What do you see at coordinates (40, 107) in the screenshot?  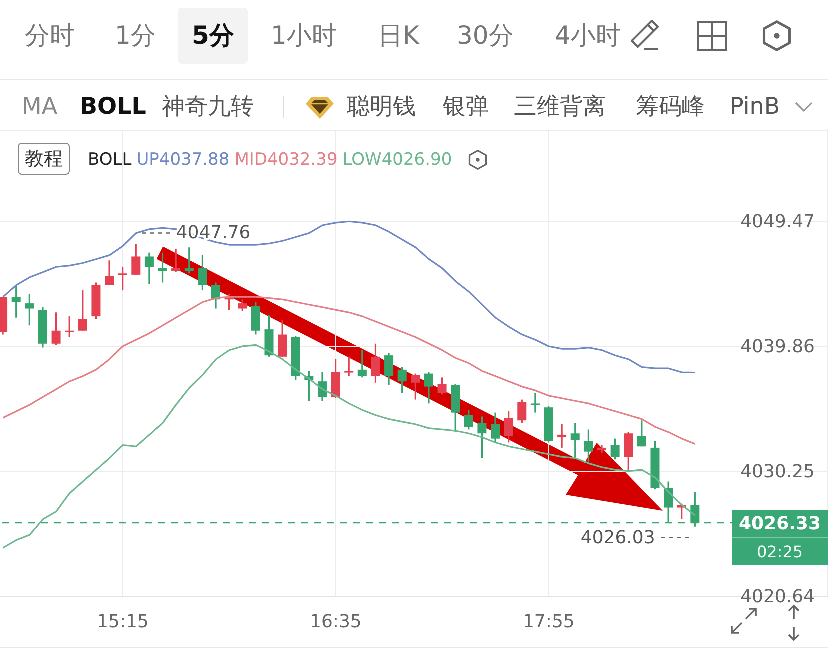 I see `text: MA` at bounding box center [40, 107].